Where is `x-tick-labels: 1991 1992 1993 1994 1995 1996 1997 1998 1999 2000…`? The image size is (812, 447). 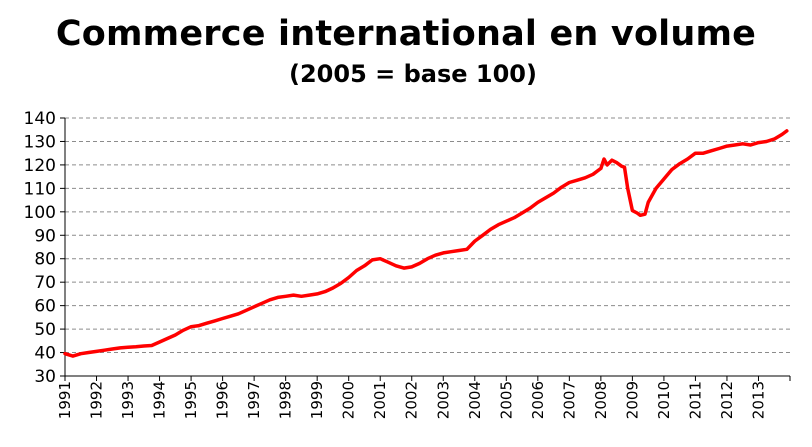 x-tick-labels: 1991 1992 1993 1994 1995 1996 1997 1998 1999 2000… is located at coordinates (411, 400).